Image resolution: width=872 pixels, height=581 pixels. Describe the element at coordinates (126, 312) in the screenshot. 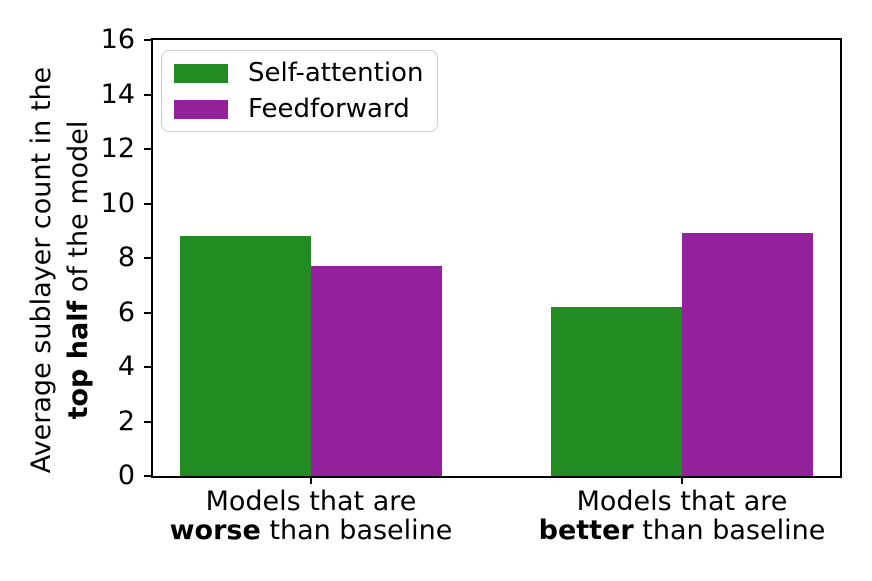

I see `y-tick-label-6: 6` at that location.